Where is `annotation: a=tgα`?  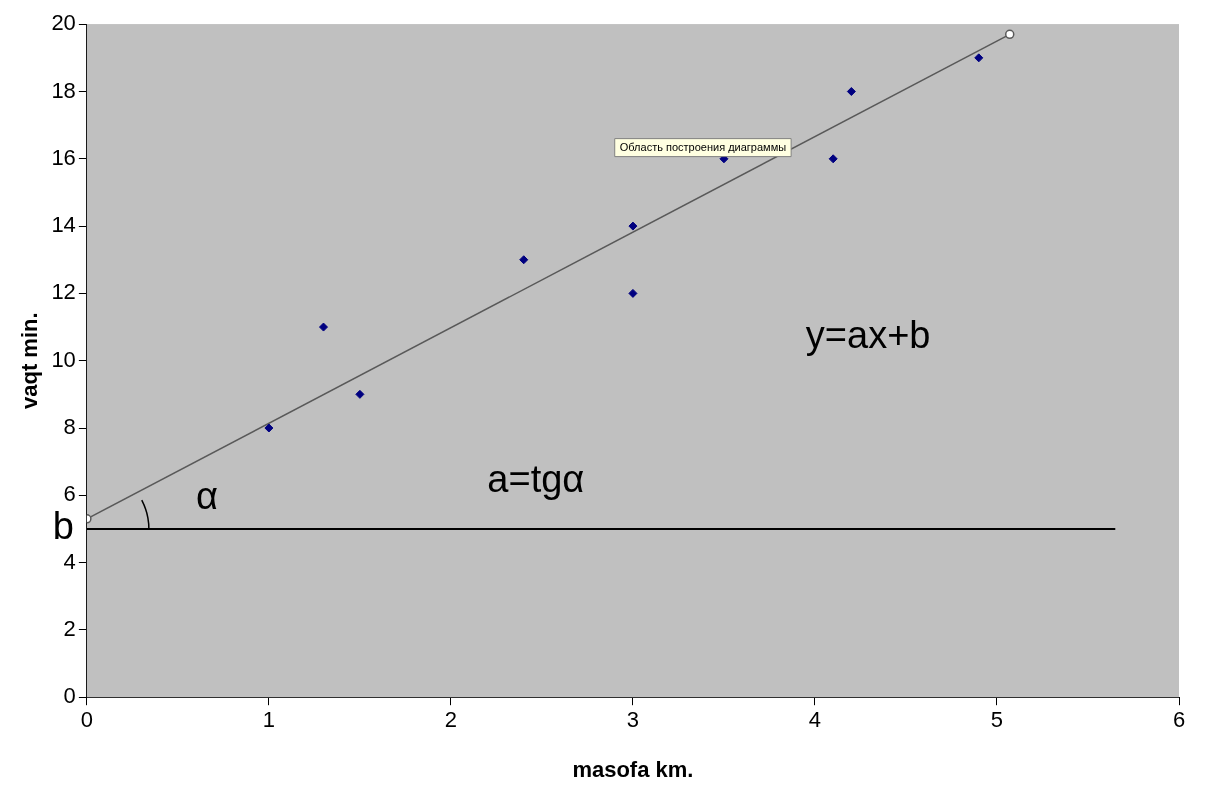
annotation: a=tgα is located at coordinates (536, 479).